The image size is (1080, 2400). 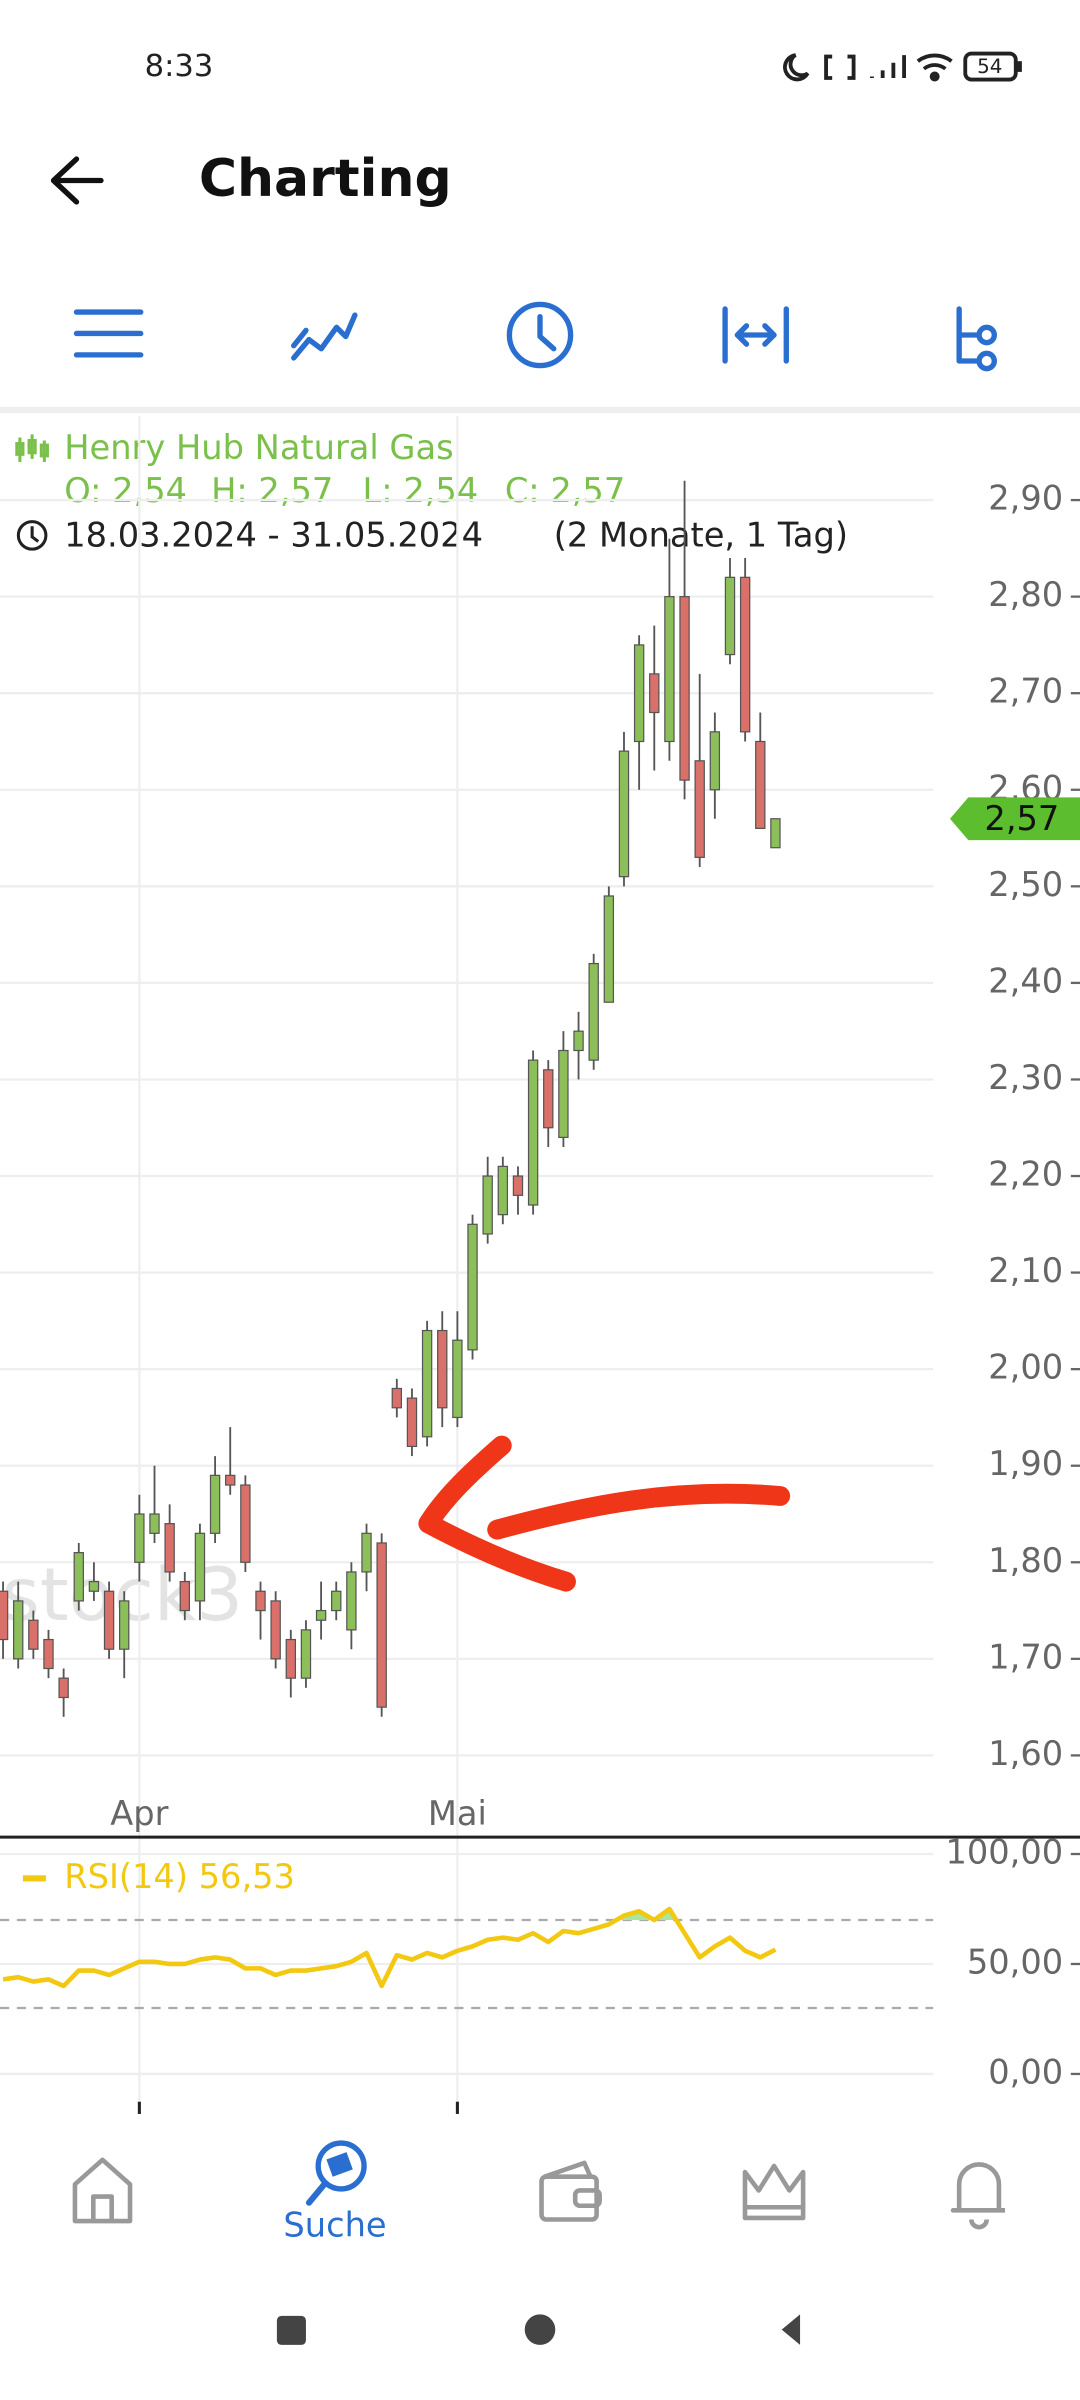 What do you see at coordinates (755, 335) in the screenshot?
I see `range-icon` at bounding box center [755, 335].